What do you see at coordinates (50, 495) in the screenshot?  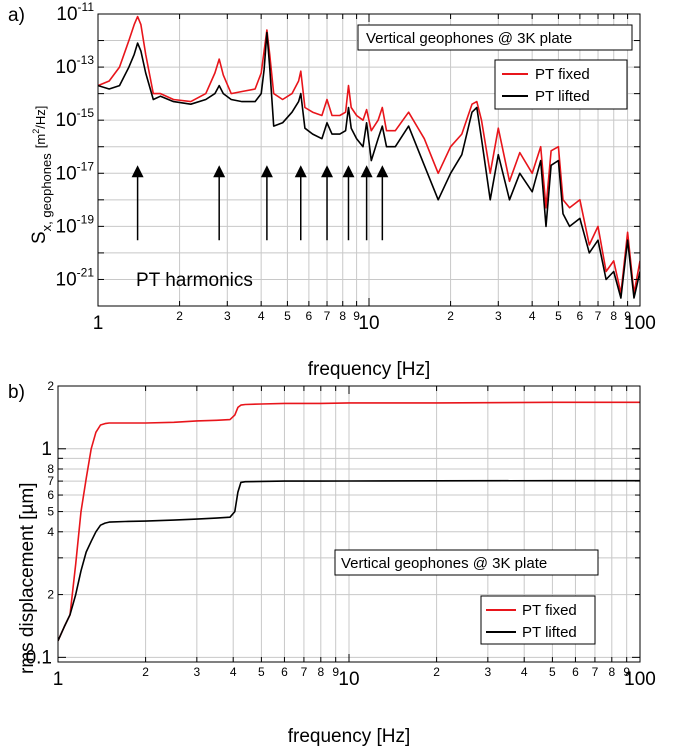 I see `y-tick-label: 6` at bounding box center [50, 495].